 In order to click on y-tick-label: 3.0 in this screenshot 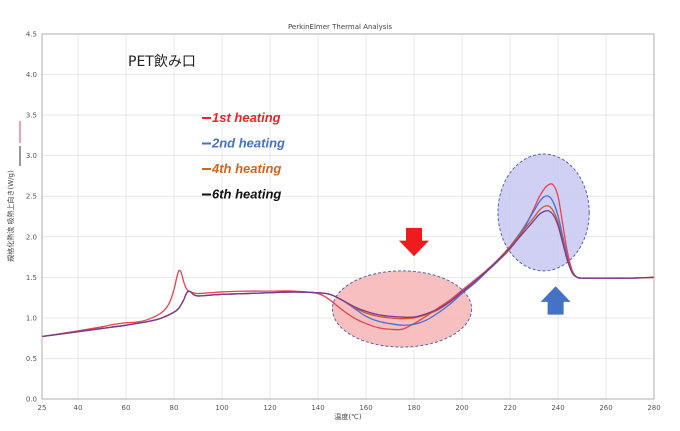, I will do `click(31, 156)`.